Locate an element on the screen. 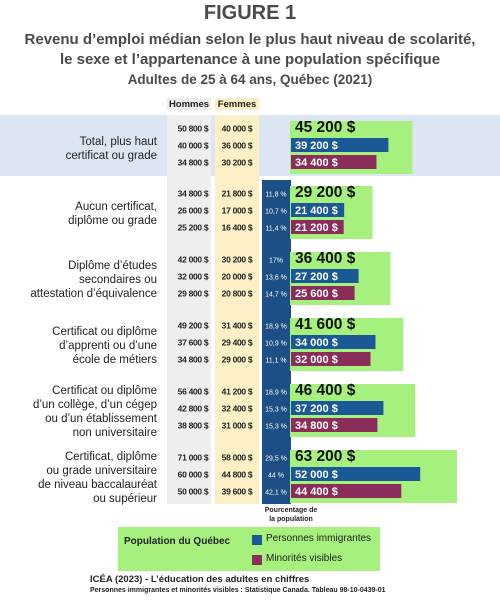 This screenshot has width=500, height=600. population-percentage-value: 11,1 % is located at coordinates (275, 361).